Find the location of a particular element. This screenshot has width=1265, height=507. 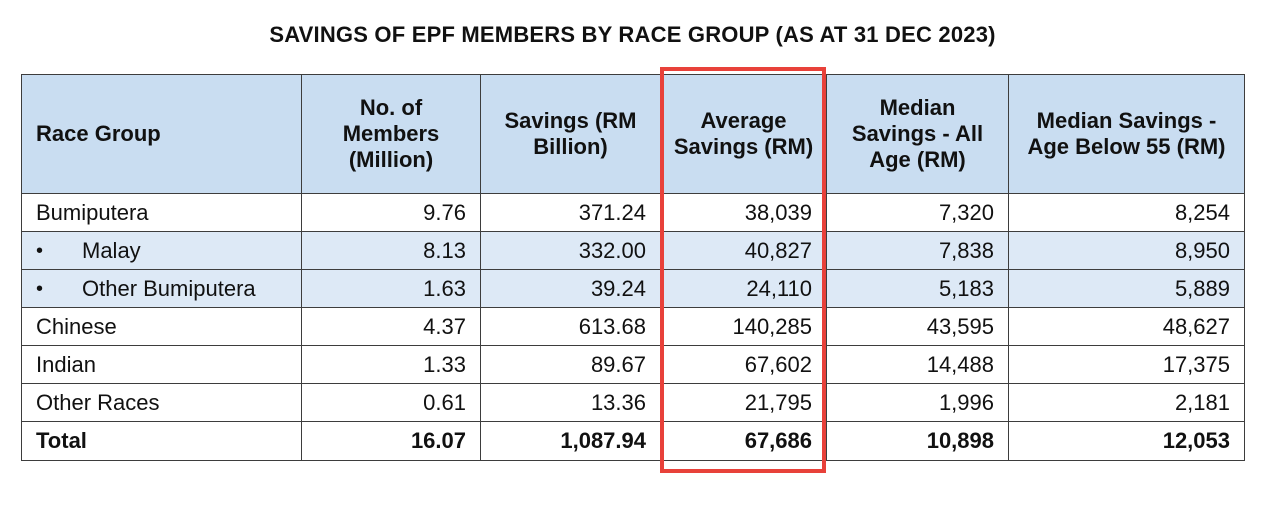

cell-average-savings: 140,285 is located at coordinates (743, 326).